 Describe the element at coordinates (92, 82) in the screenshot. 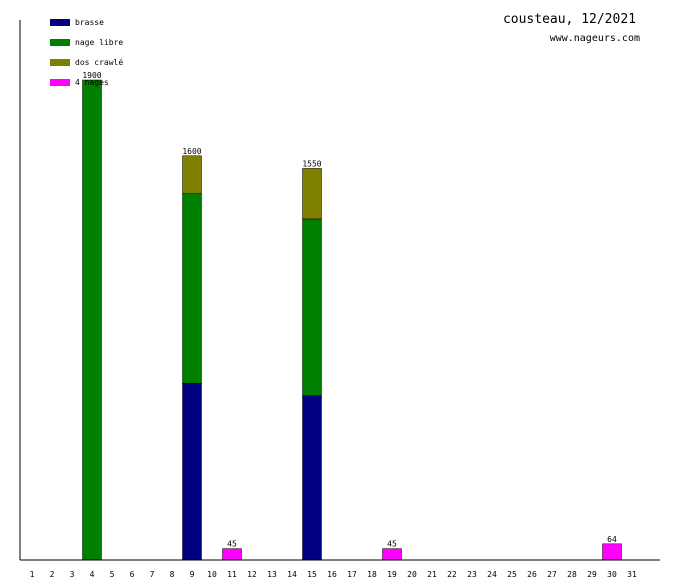

I see `legend-label: 4 nages` at that location.